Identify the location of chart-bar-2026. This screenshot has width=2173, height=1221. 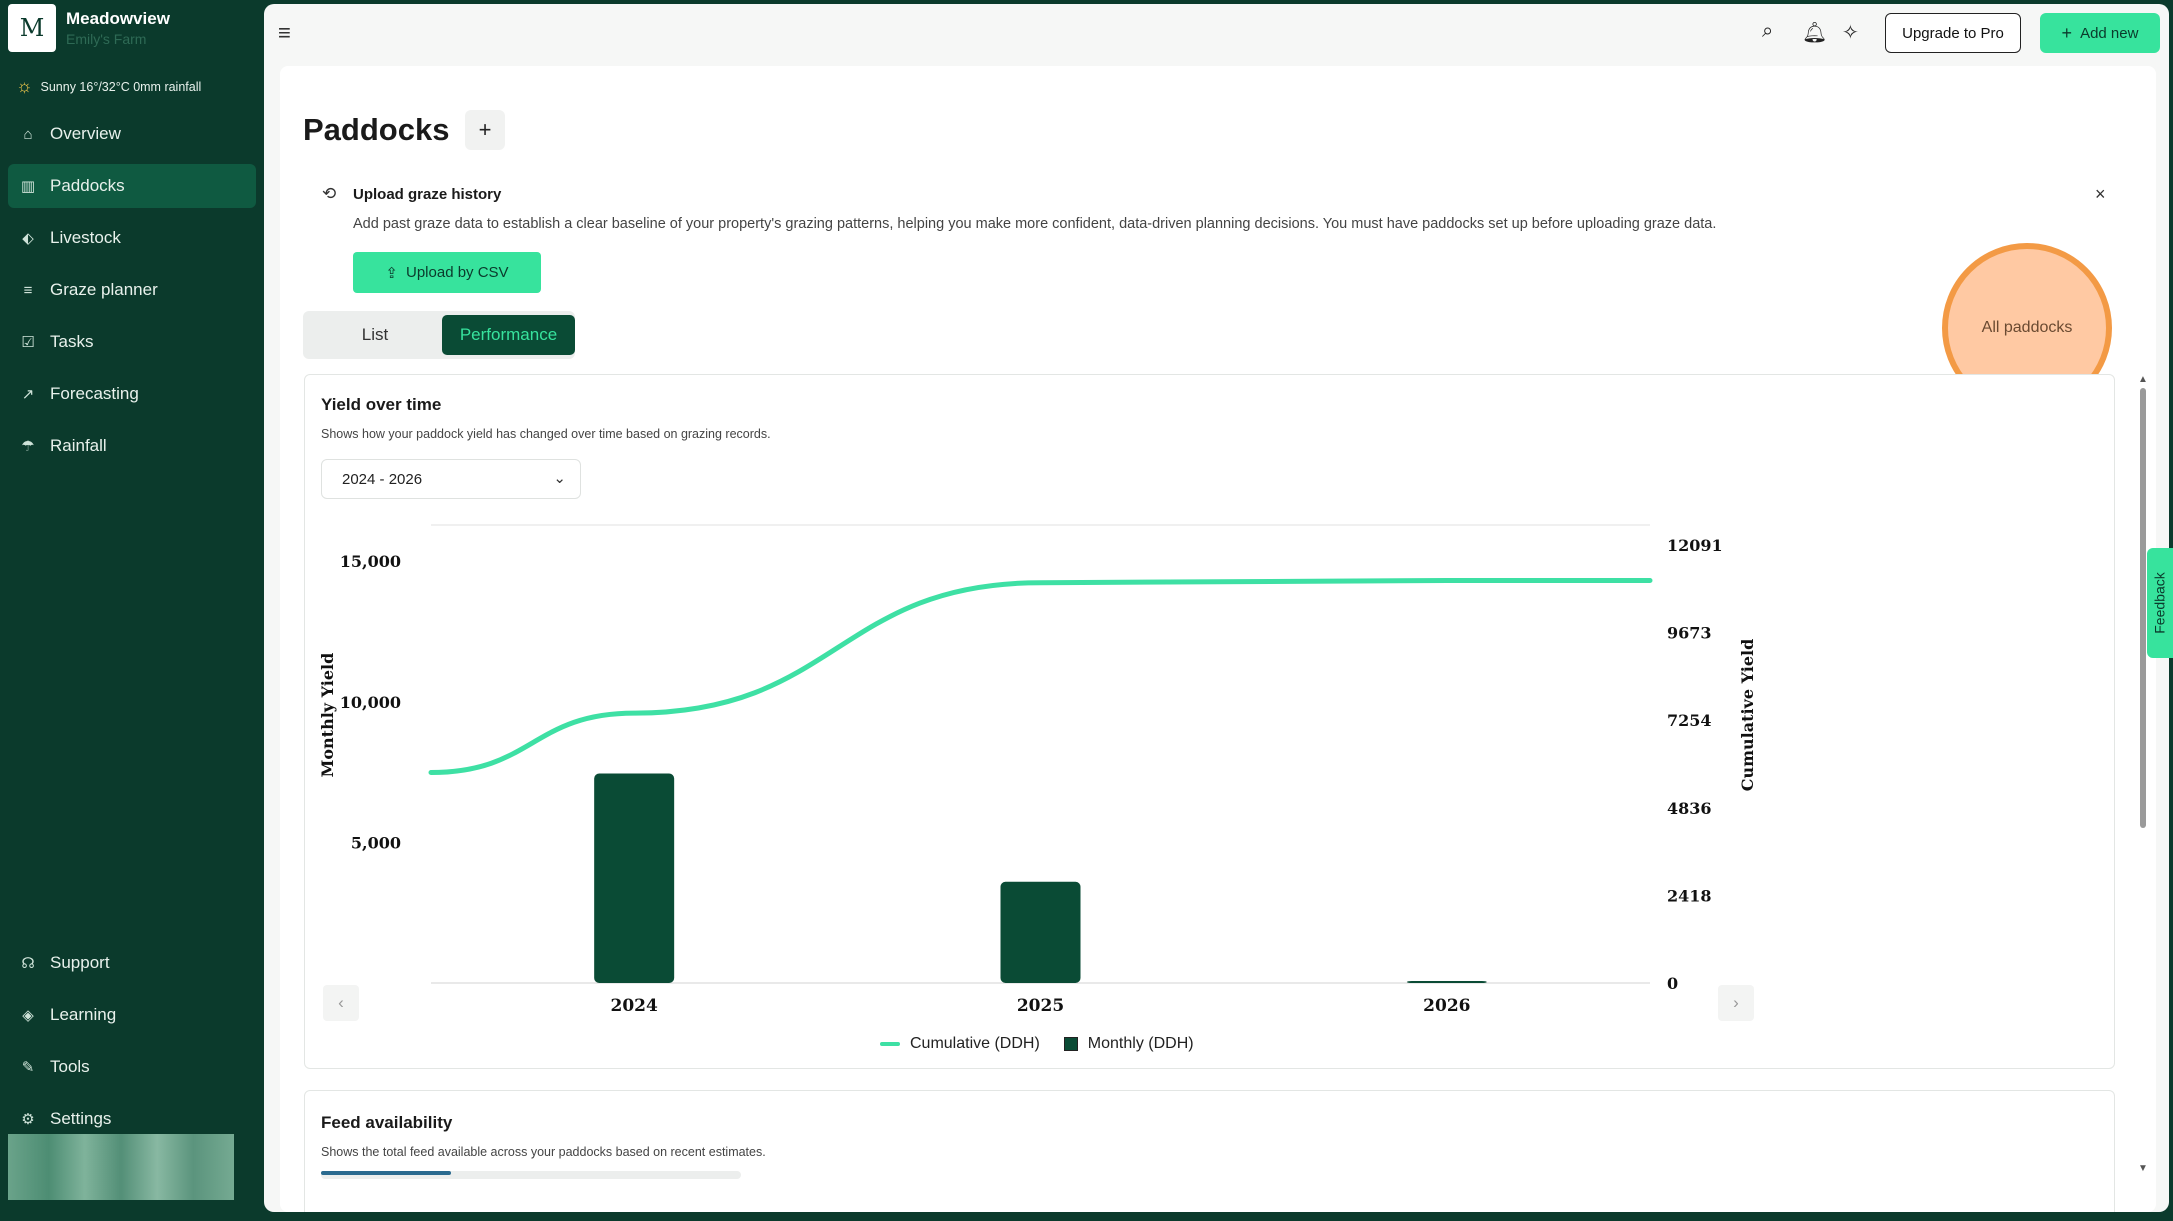
(1446, 982).